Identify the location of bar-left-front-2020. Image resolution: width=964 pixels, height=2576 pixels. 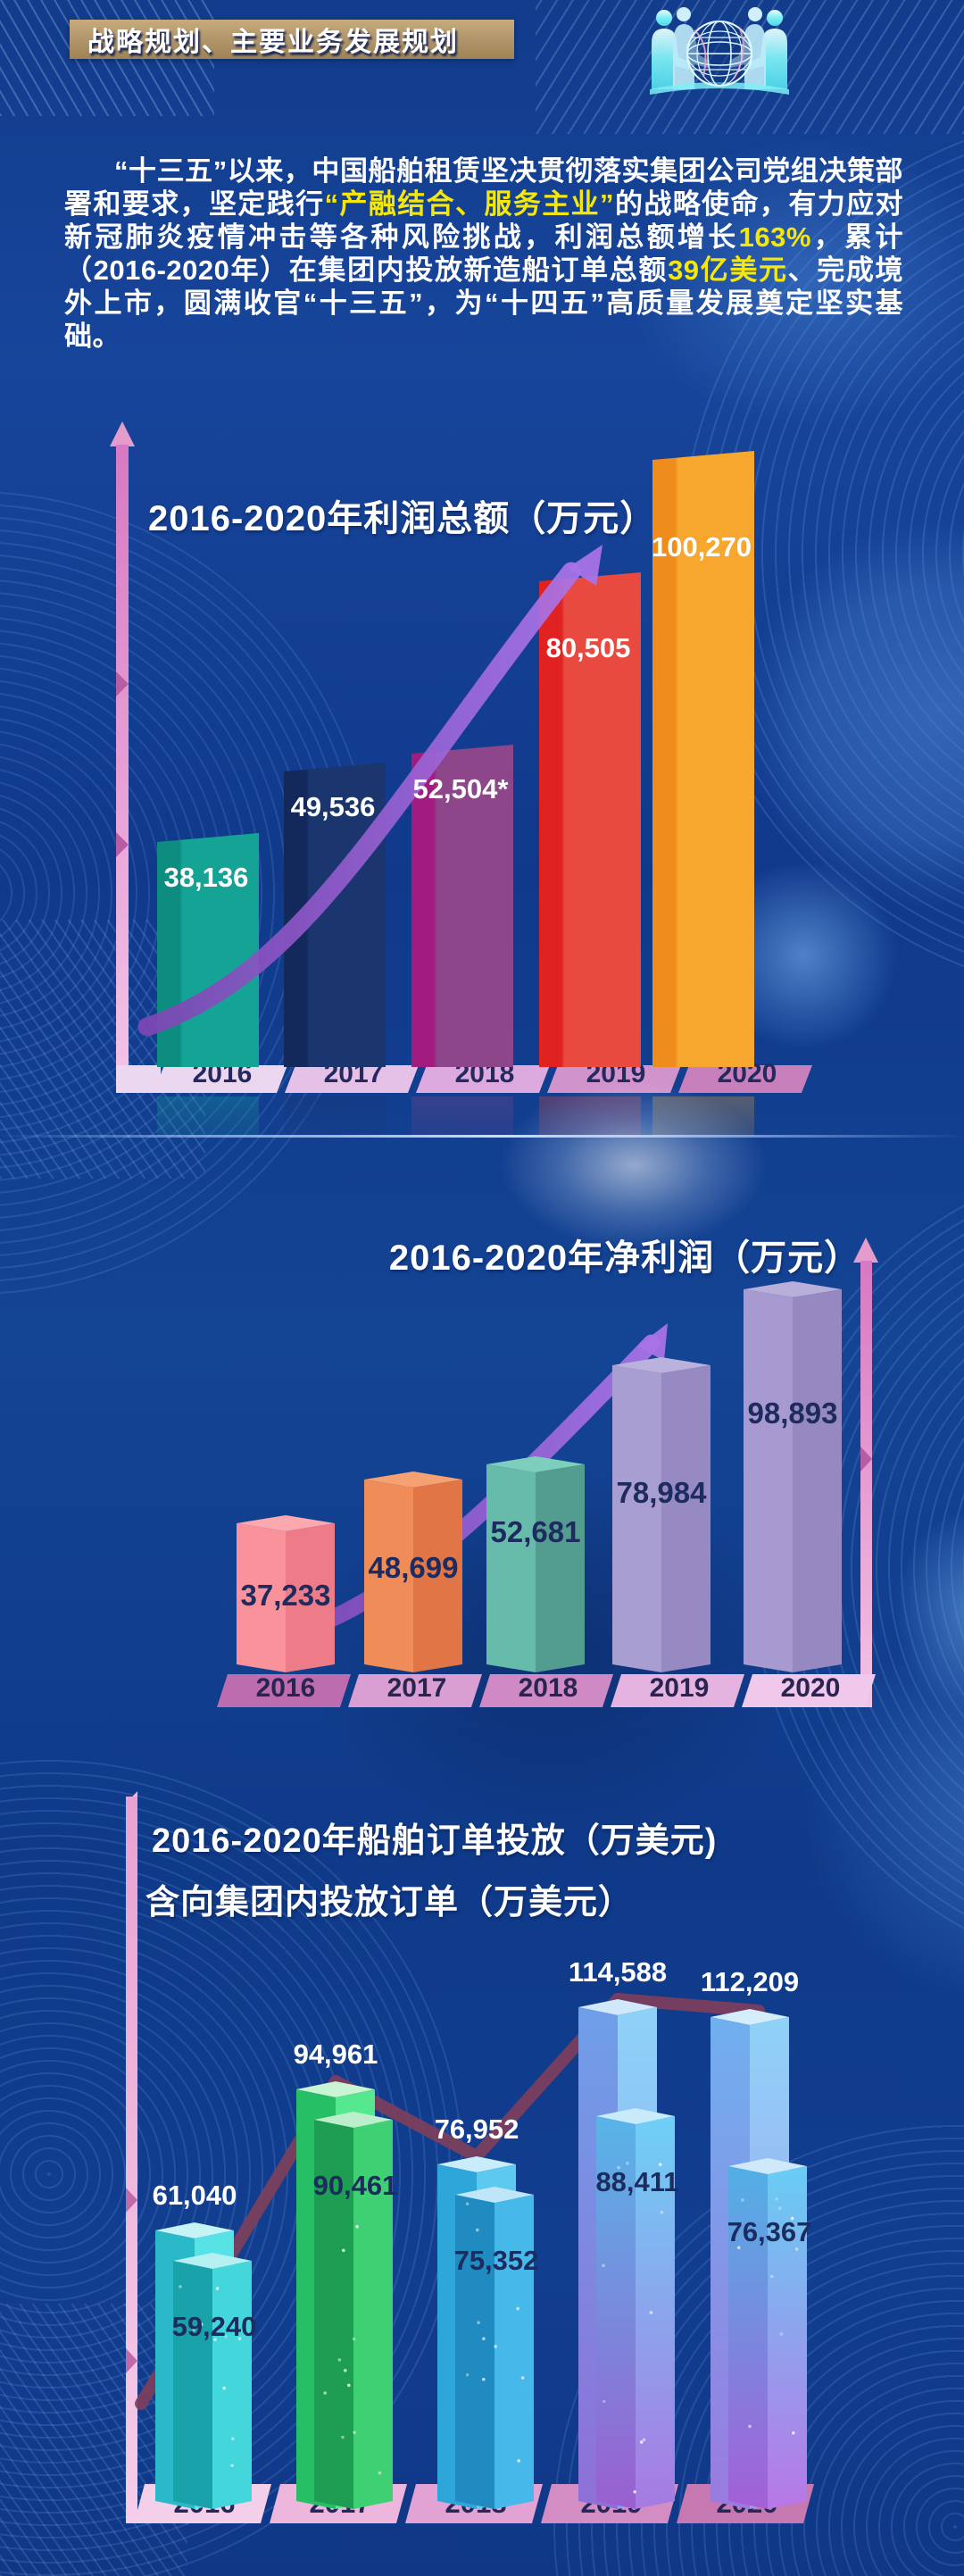
(748, 2337).